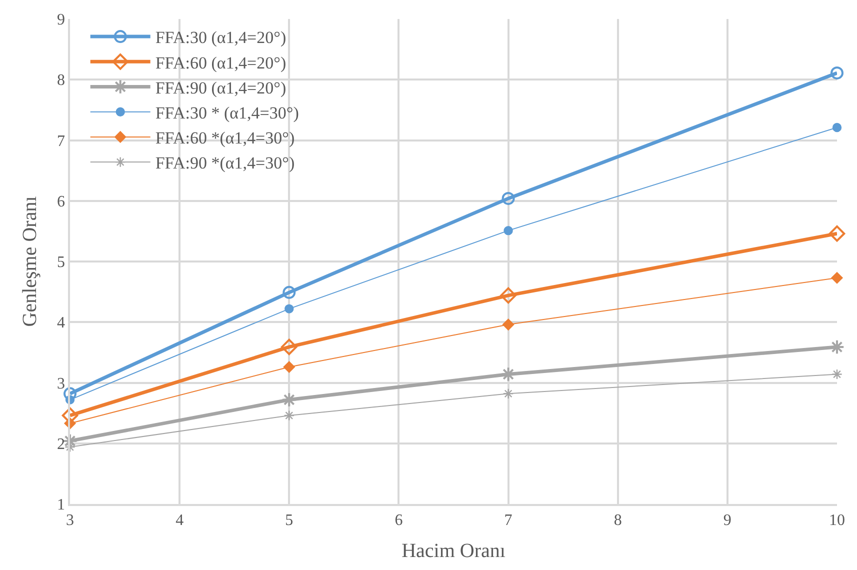  I want to click on y-tick-label: 1, so click(61, 505).